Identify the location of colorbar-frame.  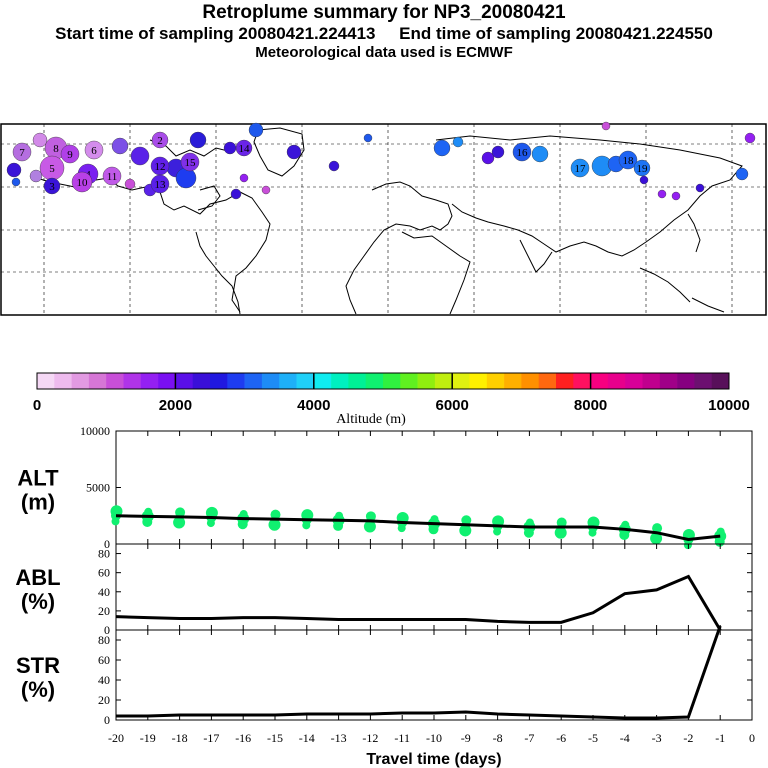
(383, 381).